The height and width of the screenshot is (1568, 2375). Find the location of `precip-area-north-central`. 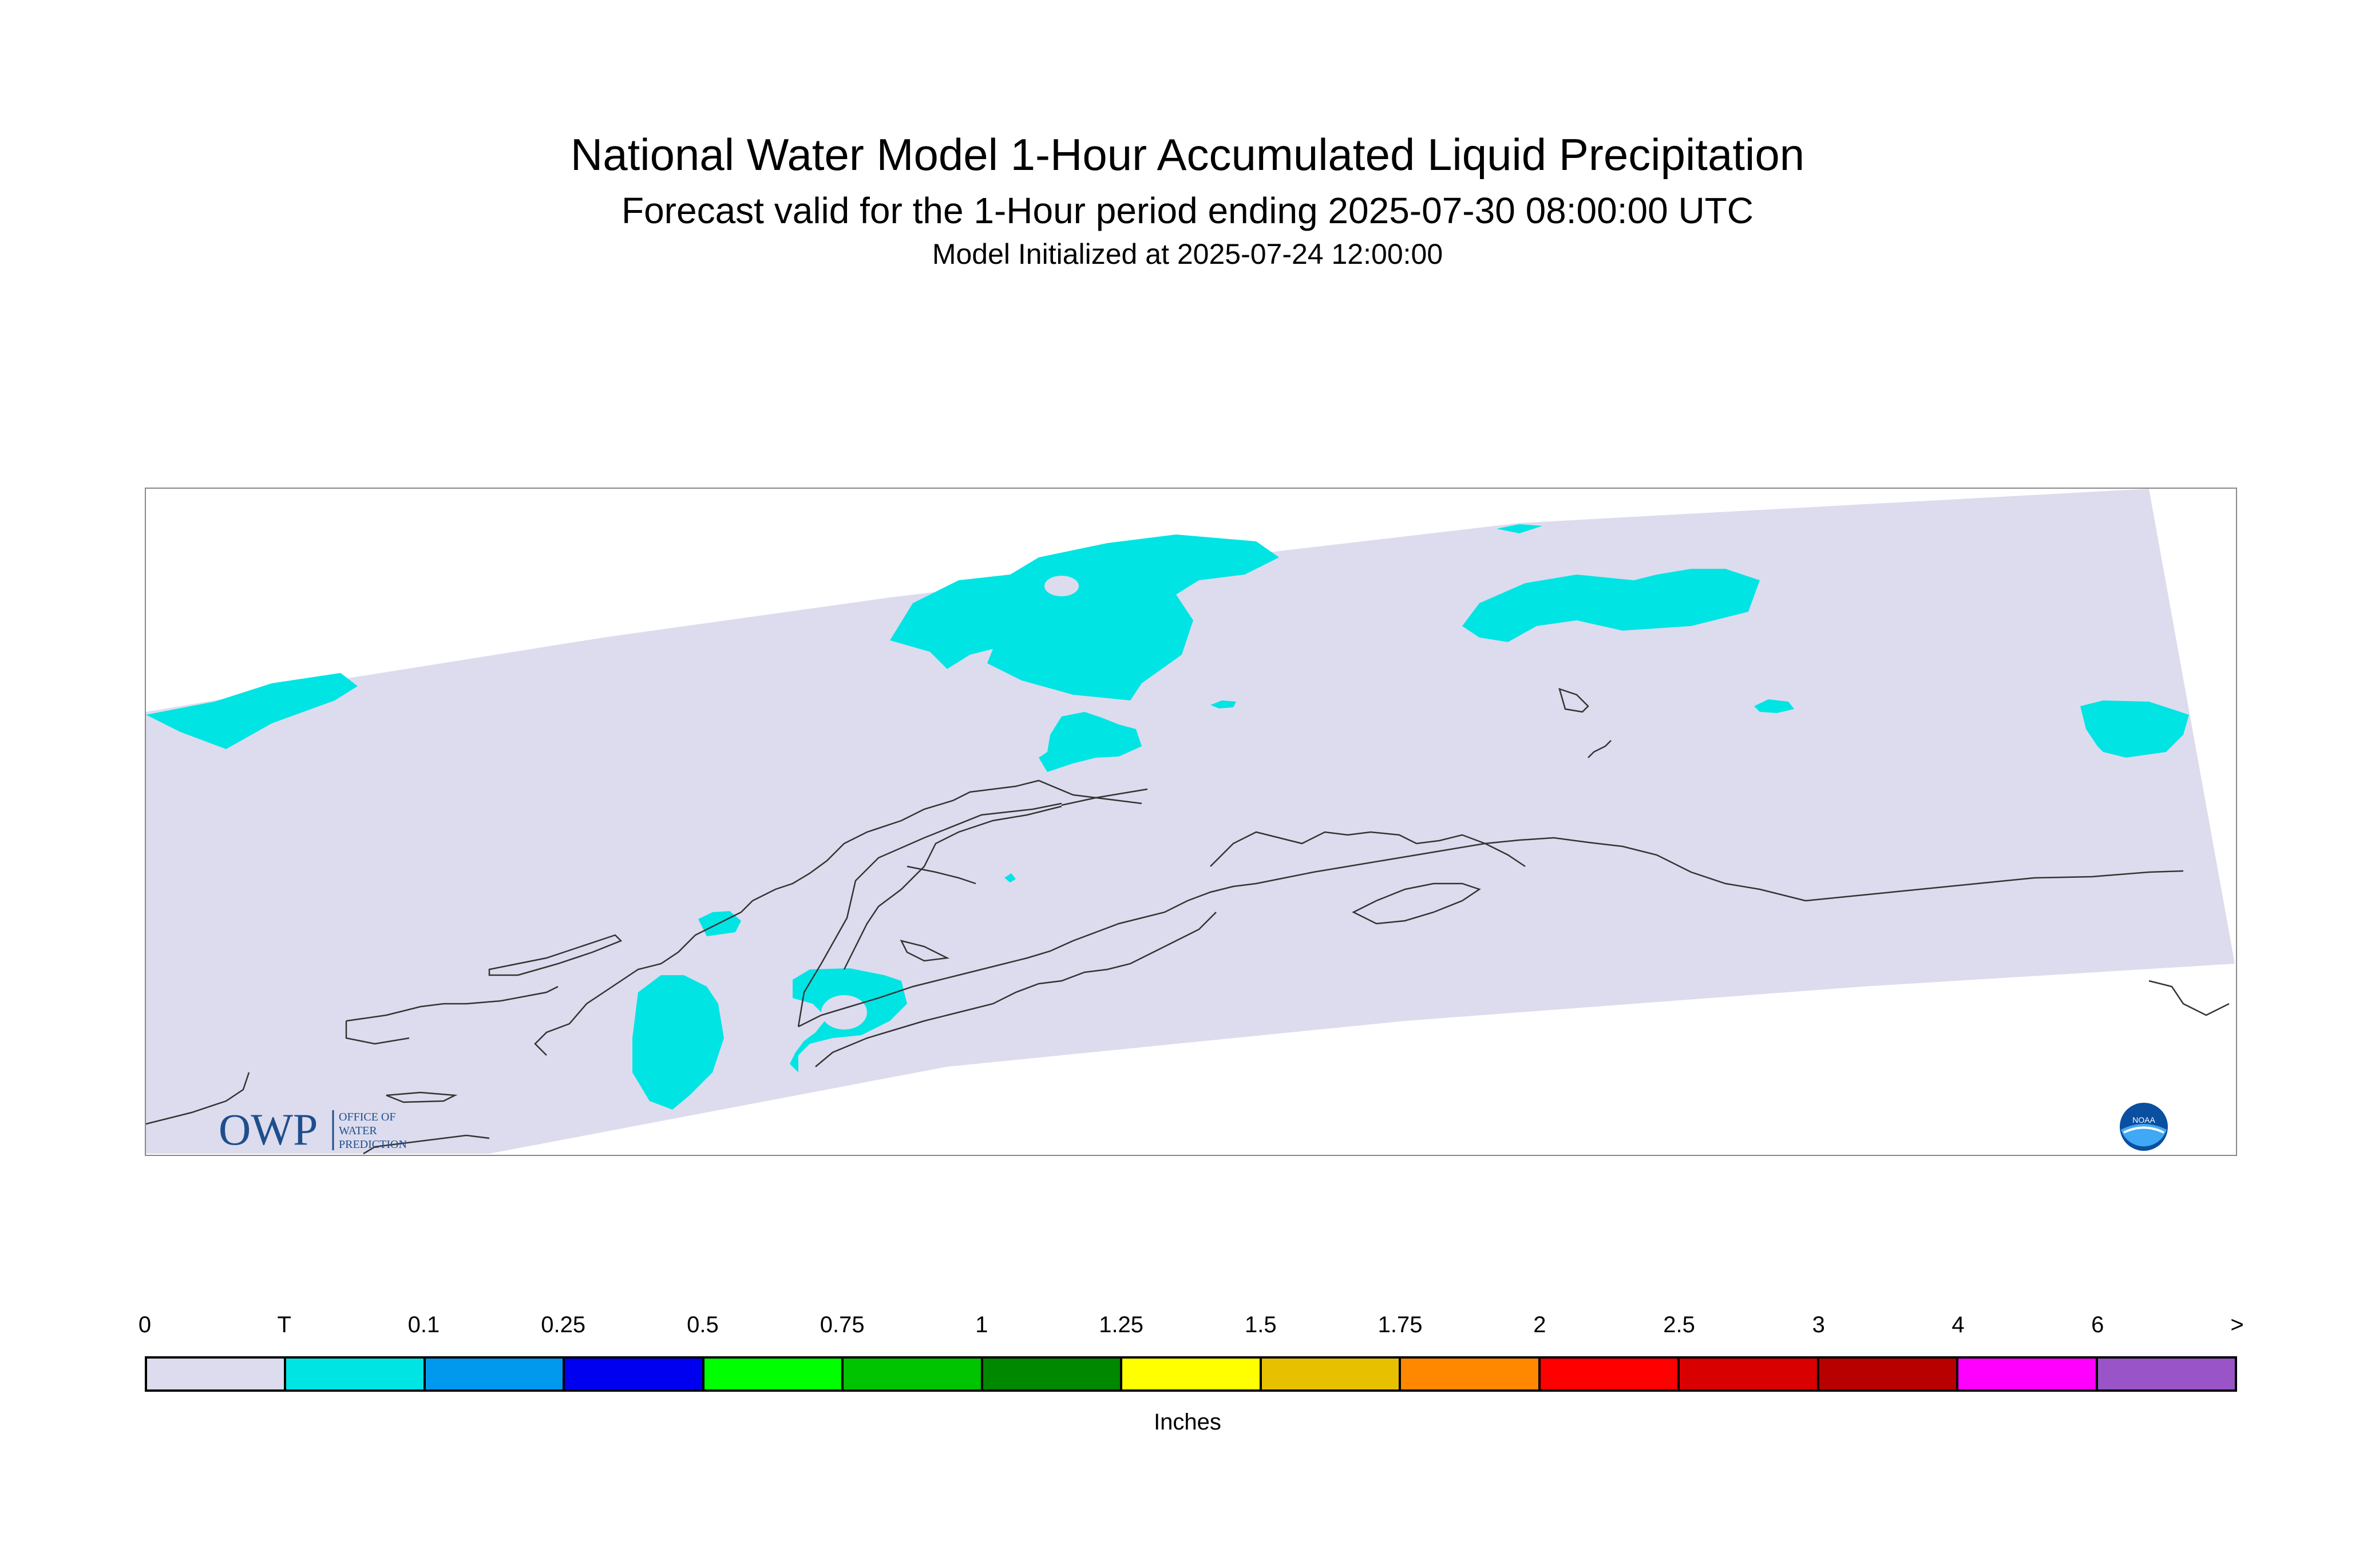

precip-area-north-central is located at coordinates (1084, 617).